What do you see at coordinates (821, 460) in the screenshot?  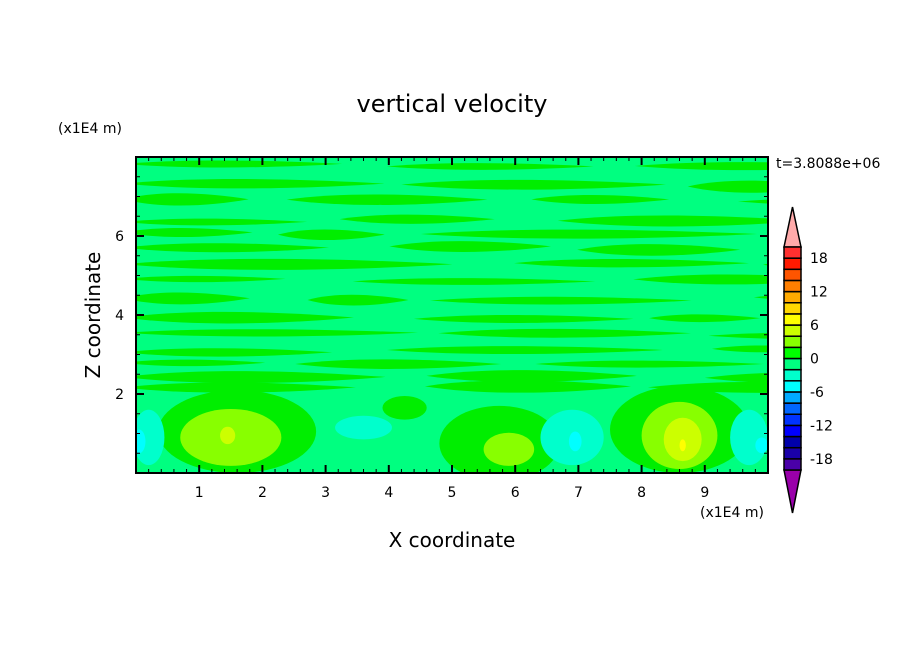 I see `colorbar-tick-label: -18` at bounding box center [821, 460].